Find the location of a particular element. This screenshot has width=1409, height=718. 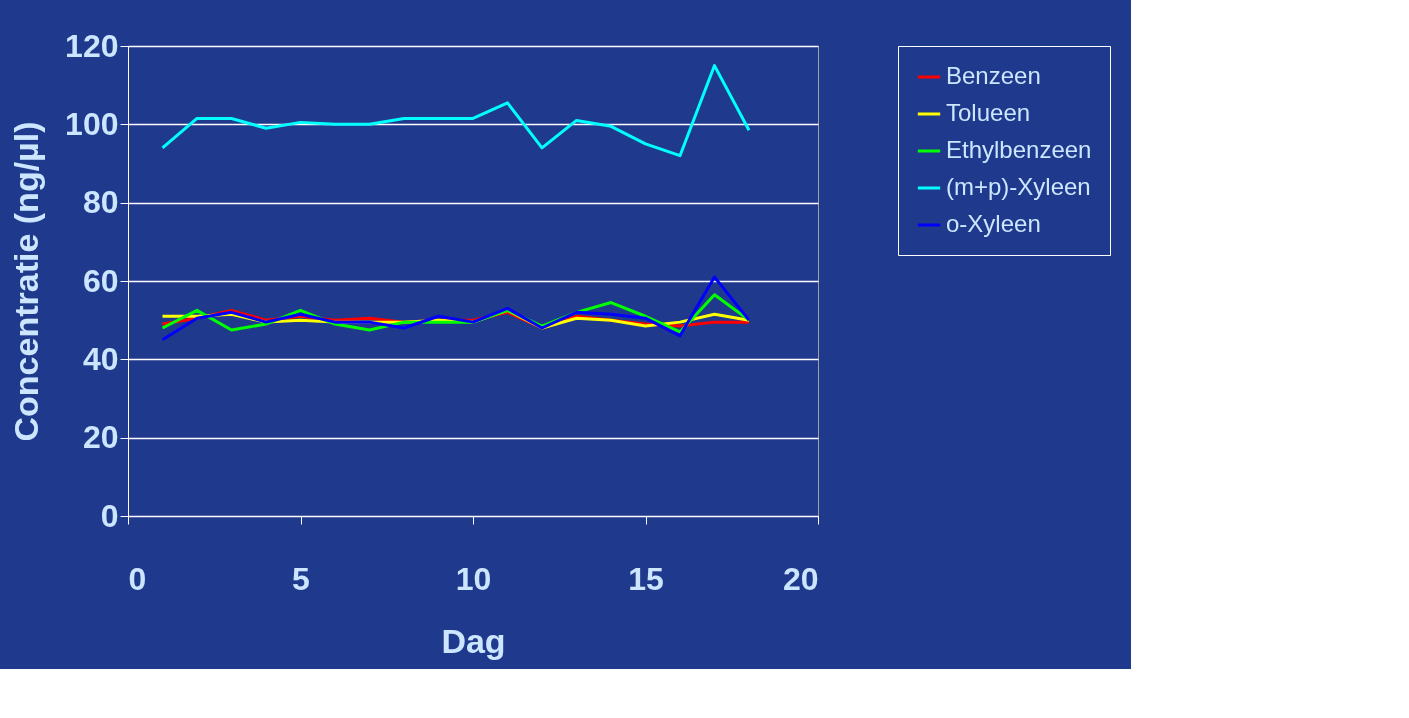

x-tick-label: 0 is located at coordinates (137, 578).